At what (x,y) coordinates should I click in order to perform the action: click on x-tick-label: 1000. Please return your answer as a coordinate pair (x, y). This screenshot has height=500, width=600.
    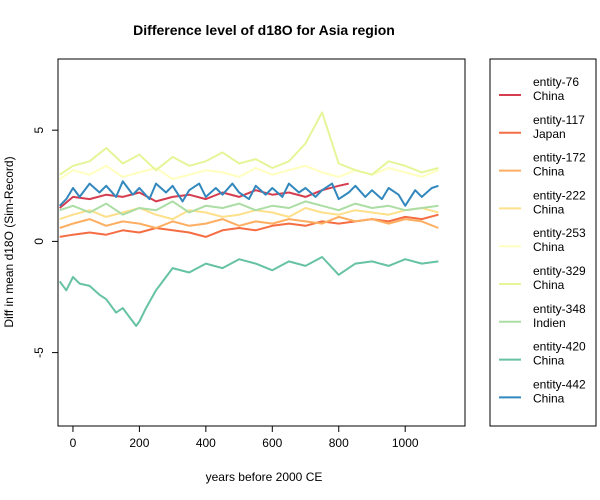
    Looking at the image, I should click on (405, 443).